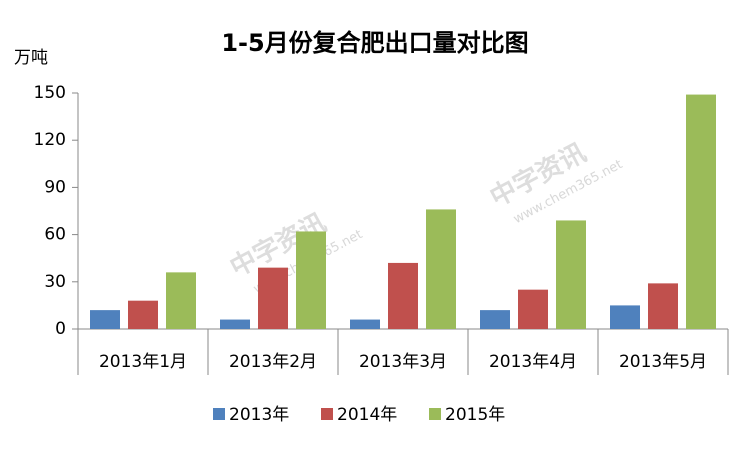 This screenshot has width=751, height=450. Describe the element at coordinates (55, 235) in the screenshot. I see `y-tick-label: 60` at that location.